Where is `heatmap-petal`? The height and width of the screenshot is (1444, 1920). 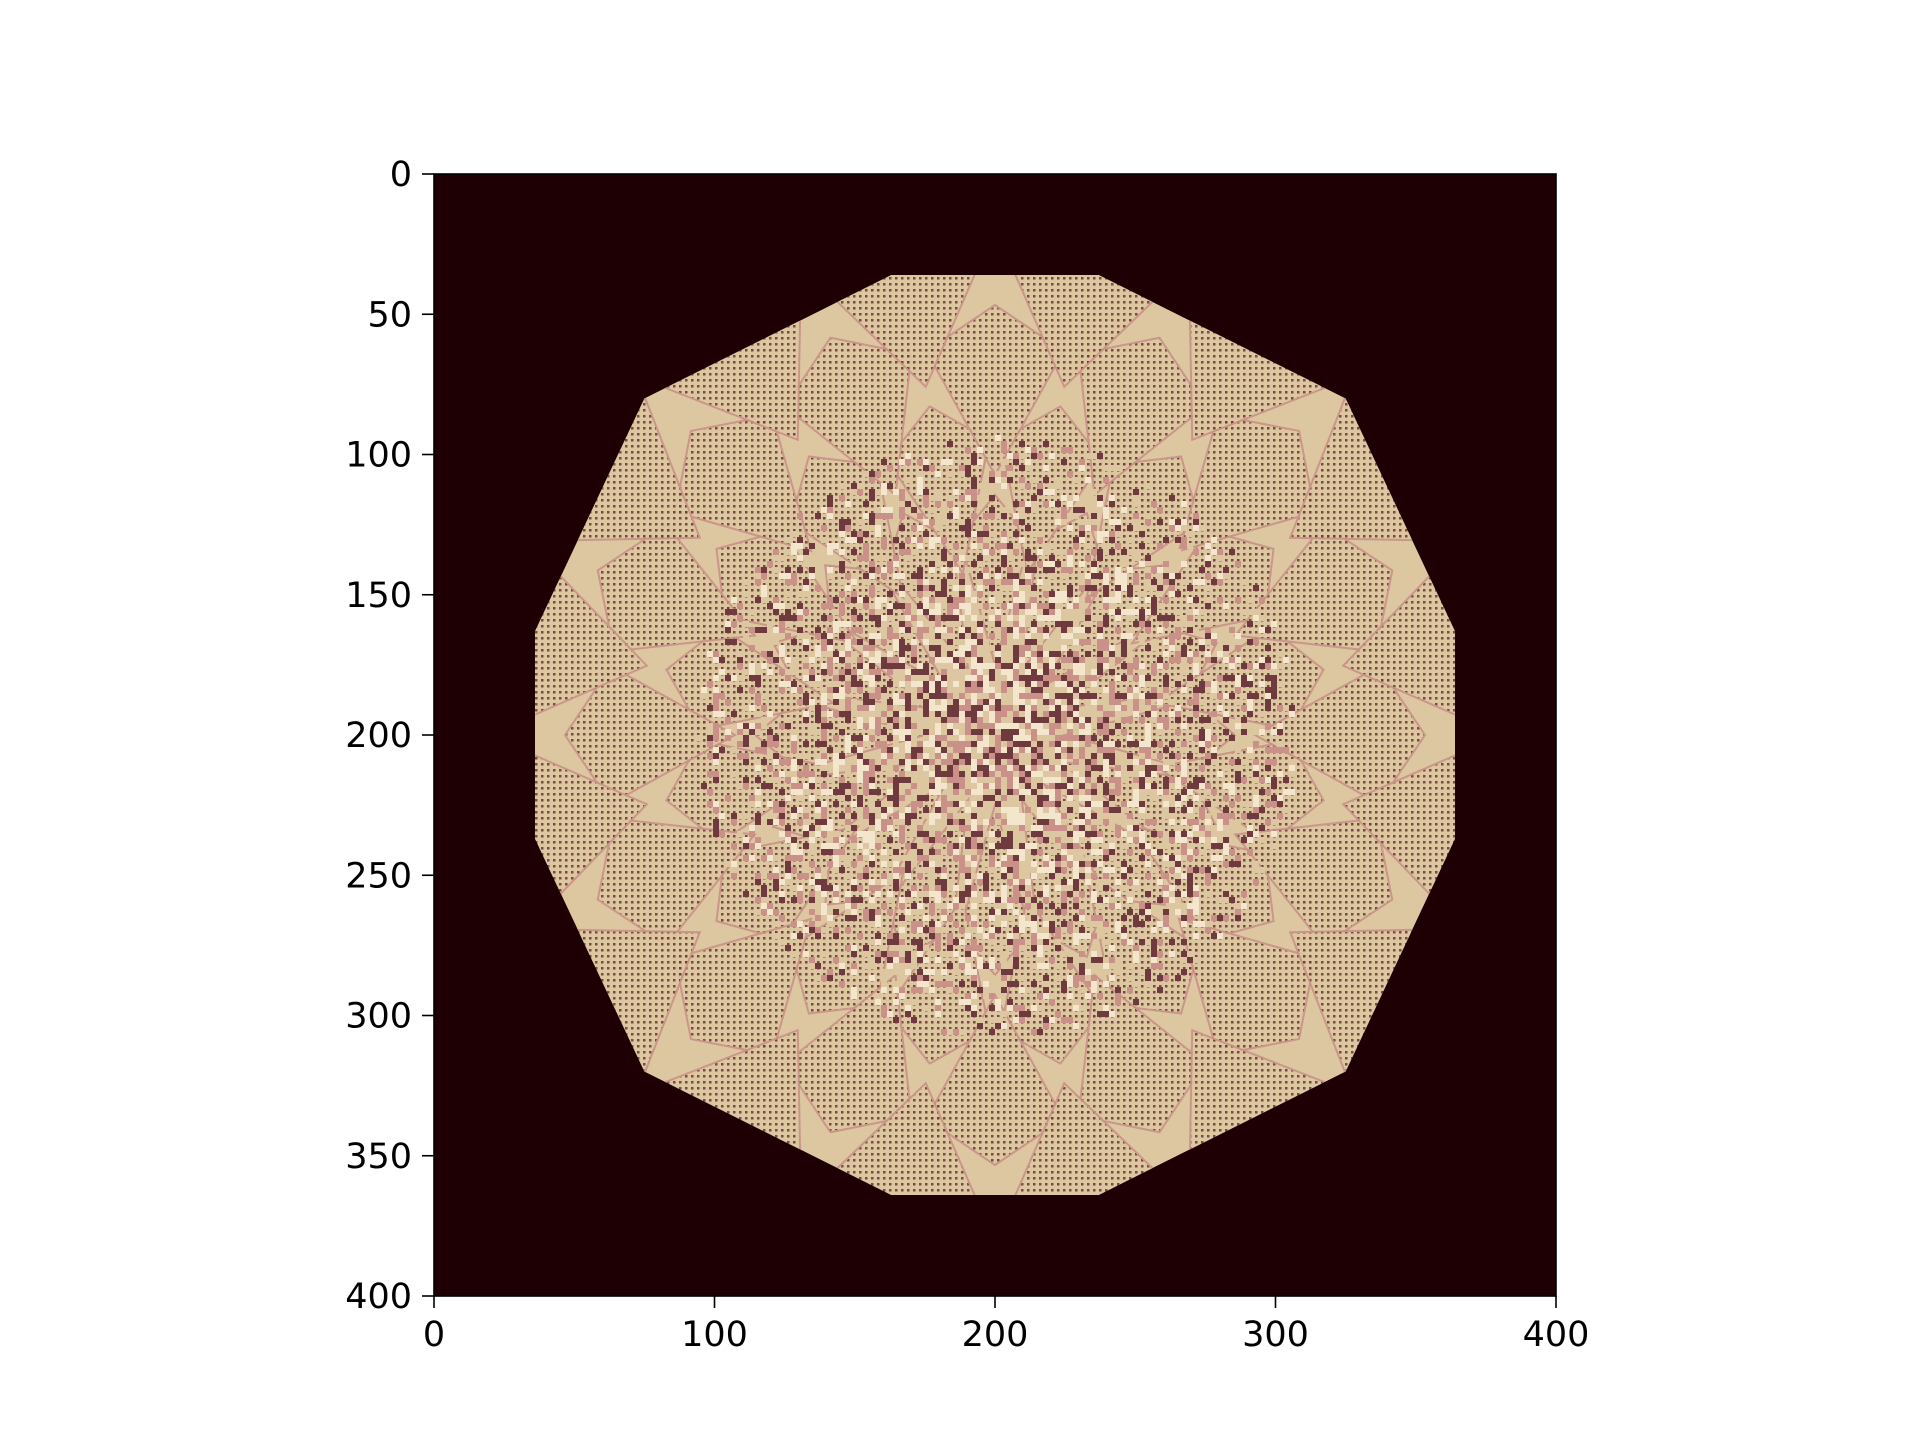 heatmap-petal is located at coordinates (1339, 735).